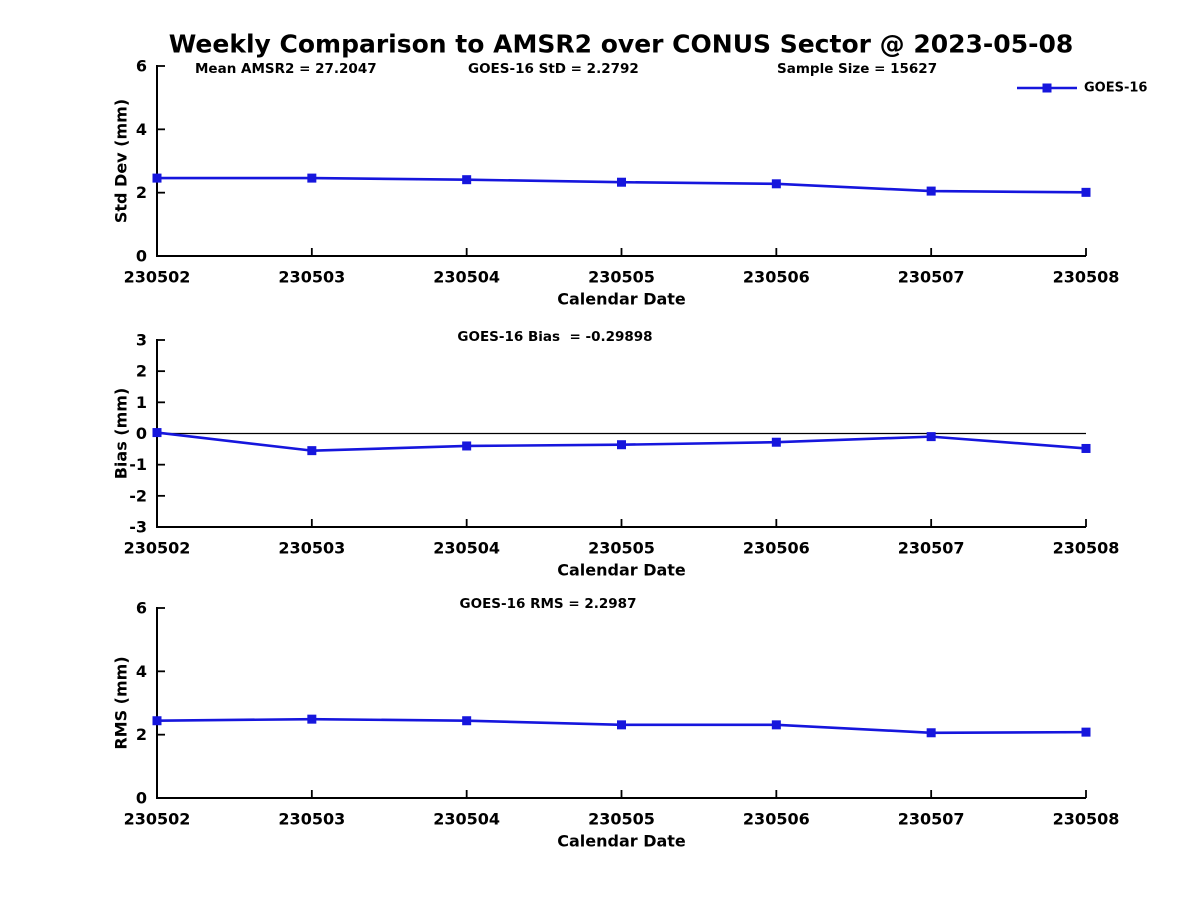  I want to click on legend-marker, so click(1047, 88).